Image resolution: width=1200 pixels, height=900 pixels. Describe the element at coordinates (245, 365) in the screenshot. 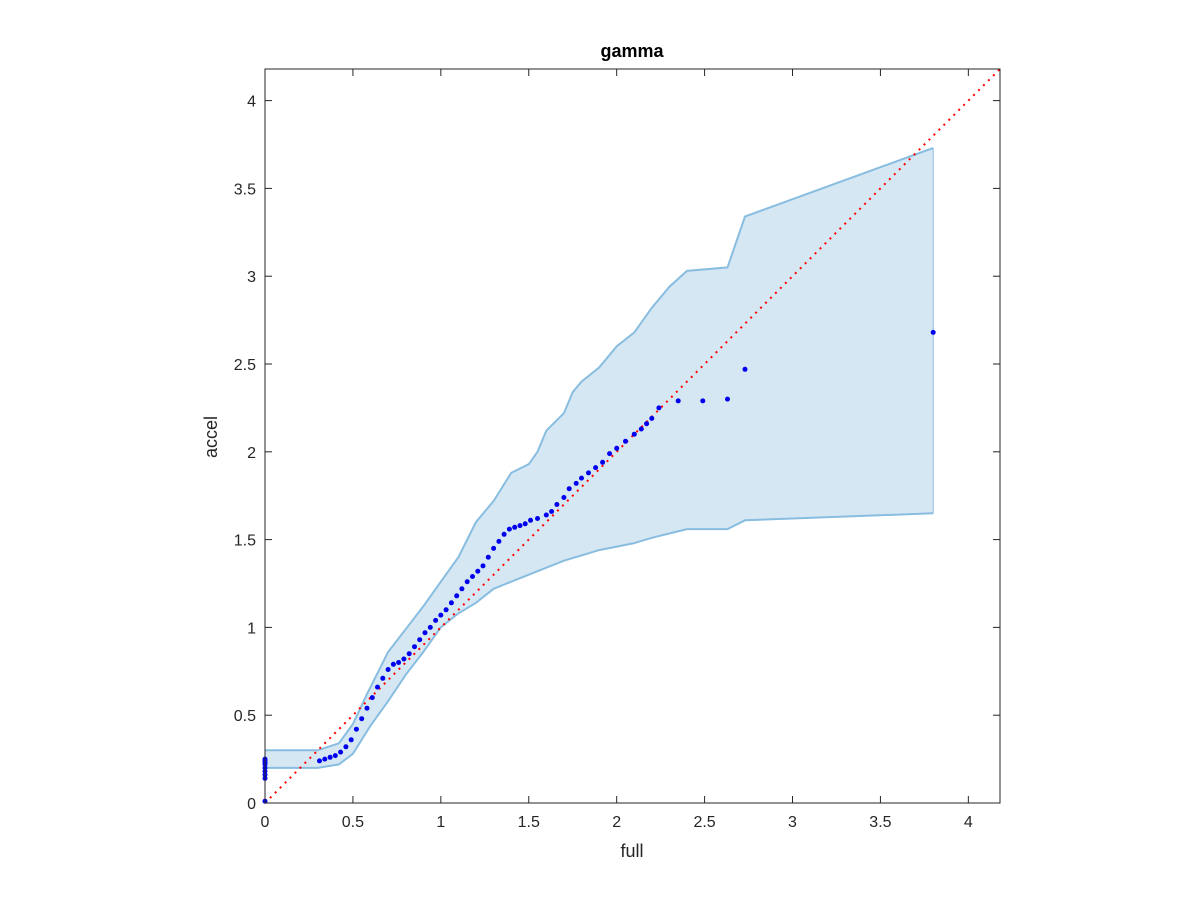

I see `y-tick-label: 2.5` at that location.